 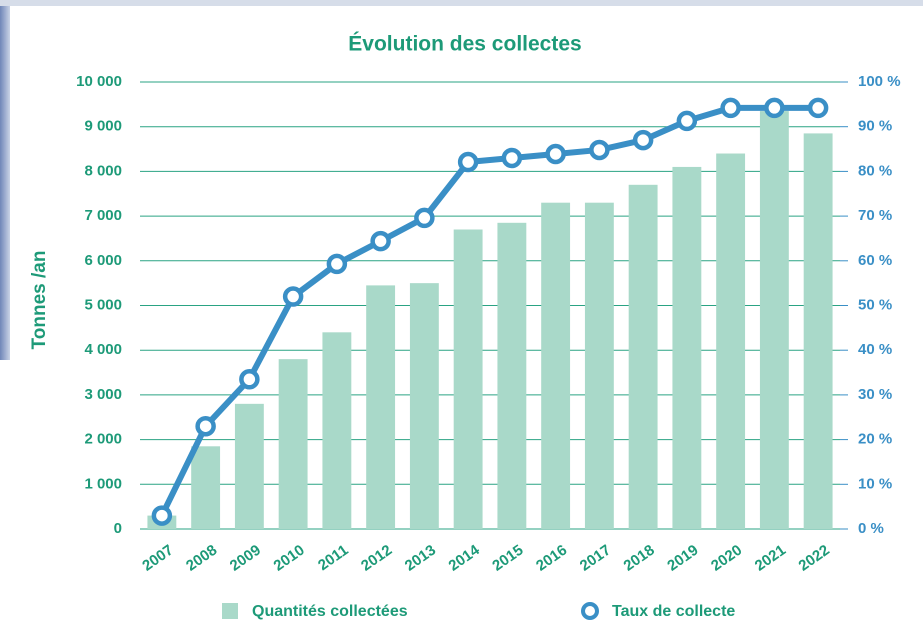 I want to click on y2-tick-label: 0 %, so click(x=871, y=528).